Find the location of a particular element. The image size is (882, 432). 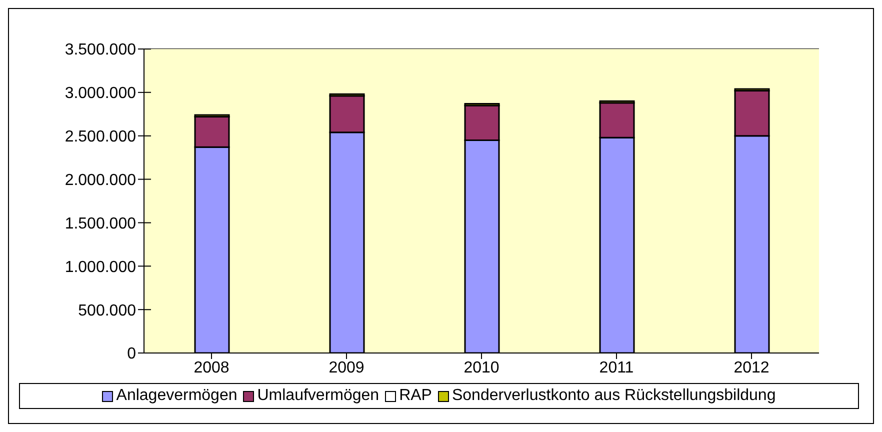

legend-label: Sonderverlustkonto aus Rückstellungsbildung is located at coordinates (614, 396).